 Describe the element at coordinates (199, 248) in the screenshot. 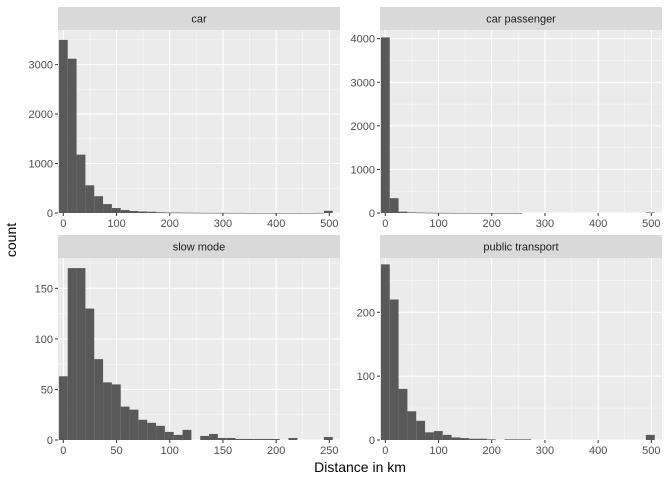

I see `facet-strip-label: slow mode` at that location.